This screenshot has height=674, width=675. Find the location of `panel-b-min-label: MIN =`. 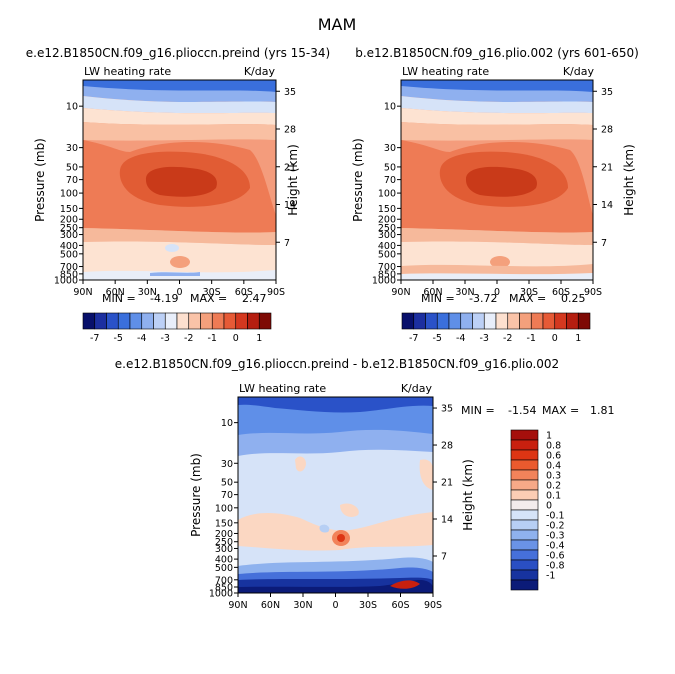

panel-b-min-label: MIN = is located at coordinates (438, 298).